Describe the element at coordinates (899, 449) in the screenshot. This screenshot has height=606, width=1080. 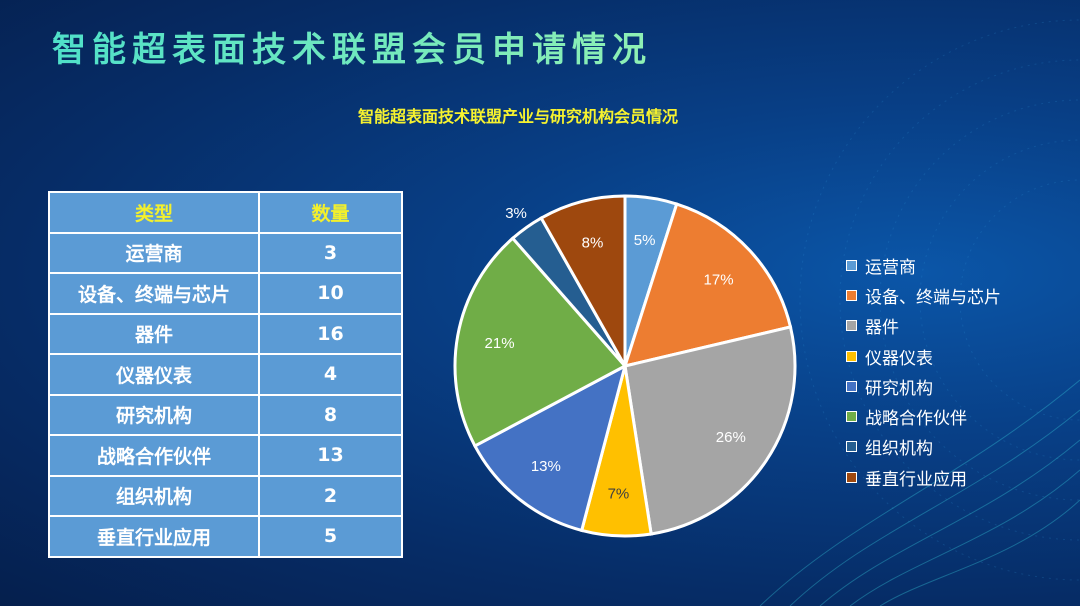
I see `legend-label: 组织机构` at that location.